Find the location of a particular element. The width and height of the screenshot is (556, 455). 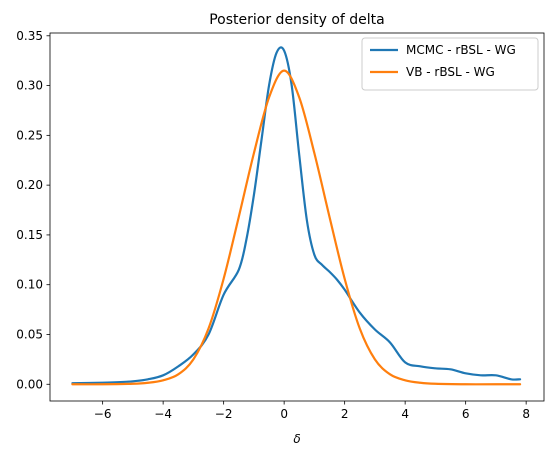

legend: MCMC - rBSL - WG VB - rBSL - WG is located at coordinates (450, 64).